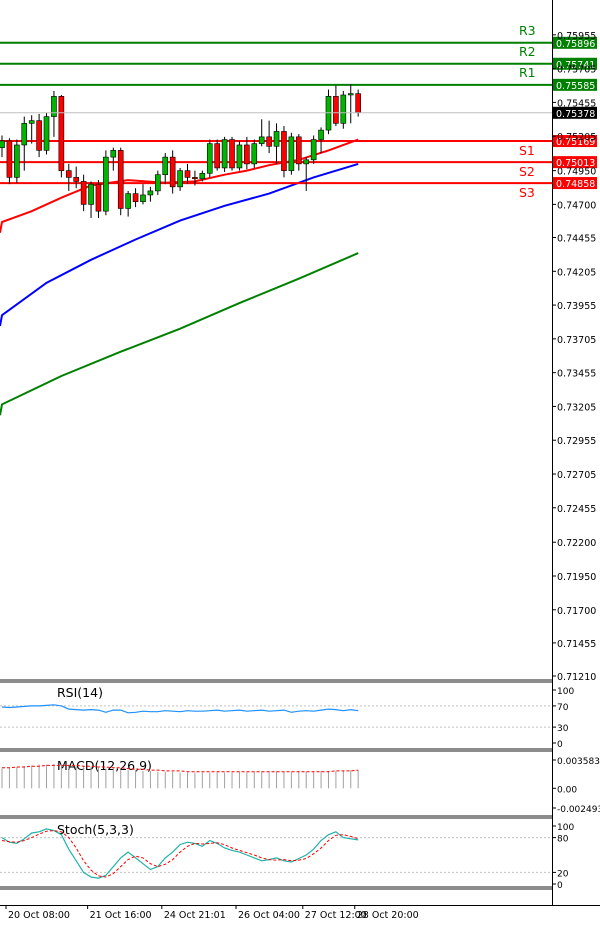  What do you see at coordinates (104, 765) in the screenshot?
I see `macd-label: MACD(12,26,9)` at bounding box center [104, 765].